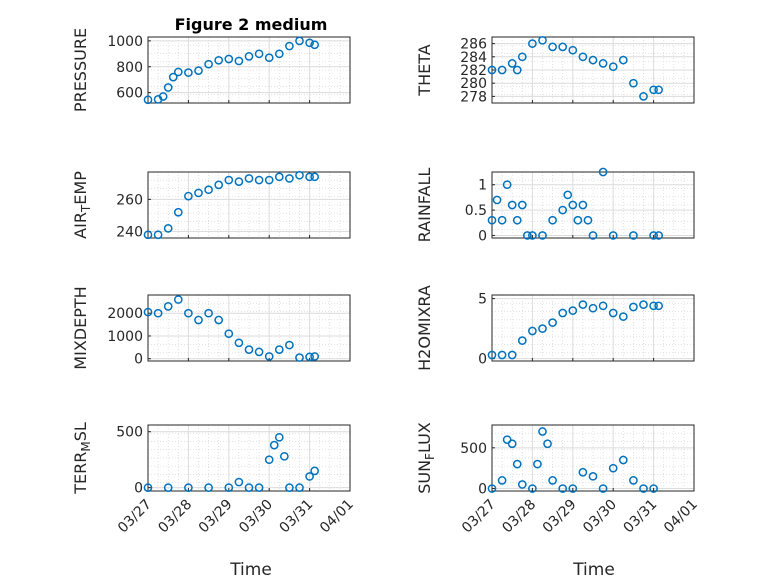  I want to click on y-tick-label: 260, so click(129, 200).